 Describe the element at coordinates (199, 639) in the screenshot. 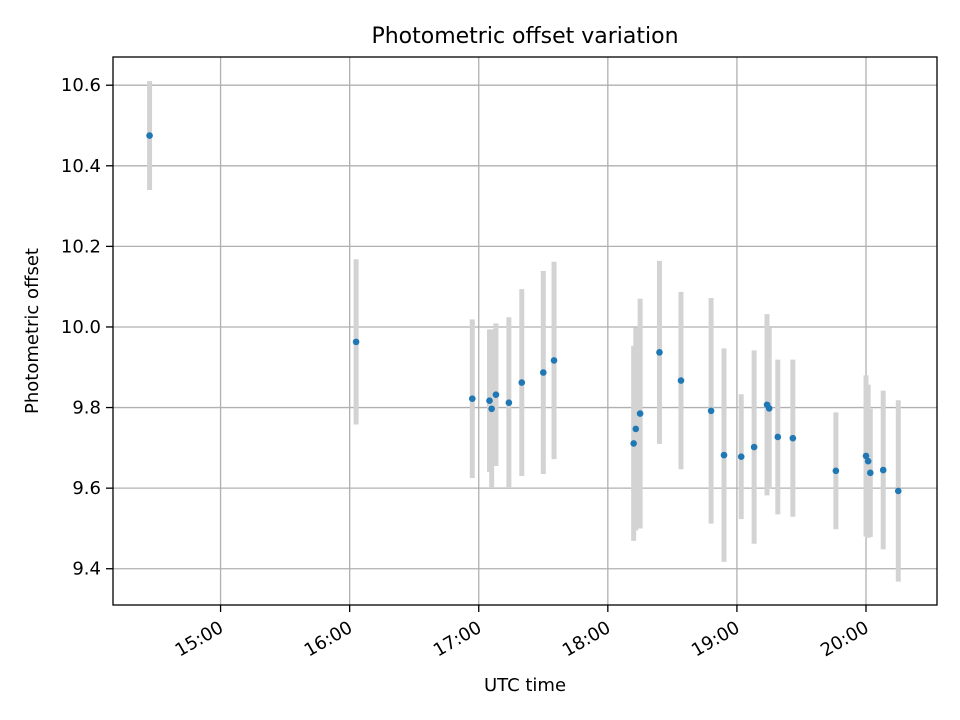

I see `x-tick-label: 15:00` at that location.